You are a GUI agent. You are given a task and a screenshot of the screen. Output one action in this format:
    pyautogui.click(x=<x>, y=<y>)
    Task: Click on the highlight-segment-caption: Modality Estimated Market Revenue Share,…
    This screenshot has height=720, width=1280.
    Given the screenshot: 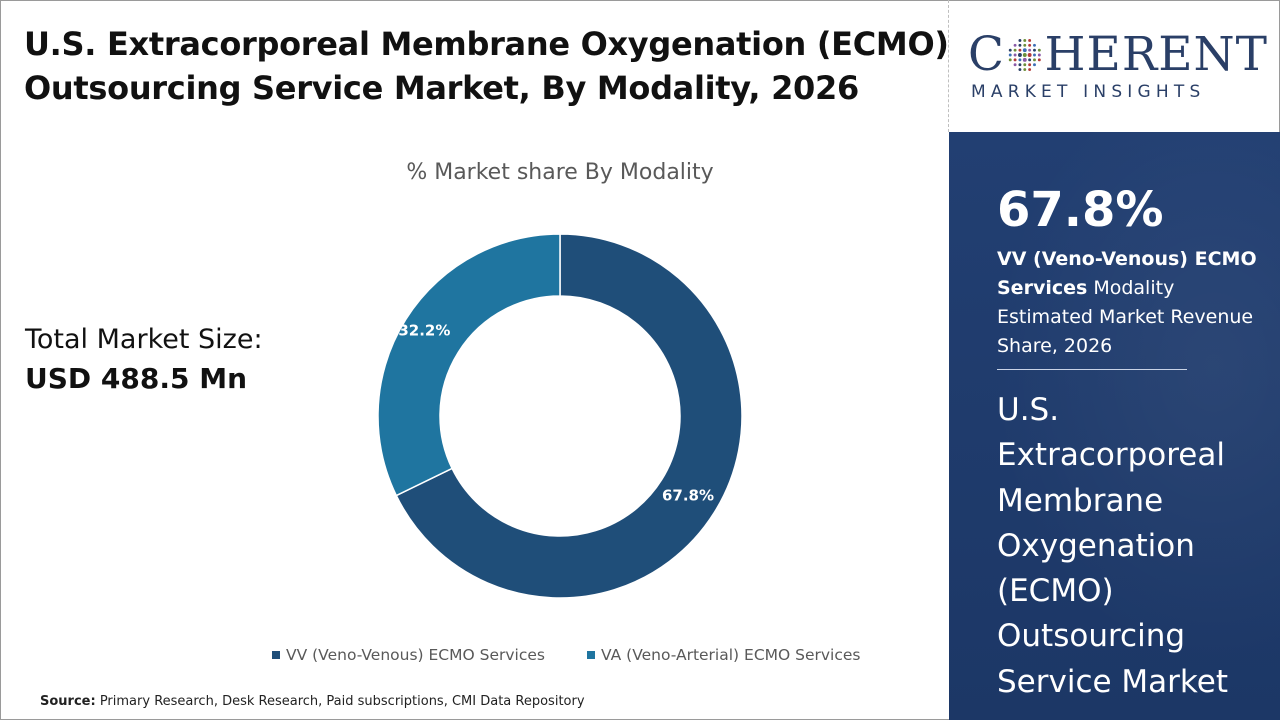 What is the action you would take?
    pyautogui.click(x=1125, y=317)
    